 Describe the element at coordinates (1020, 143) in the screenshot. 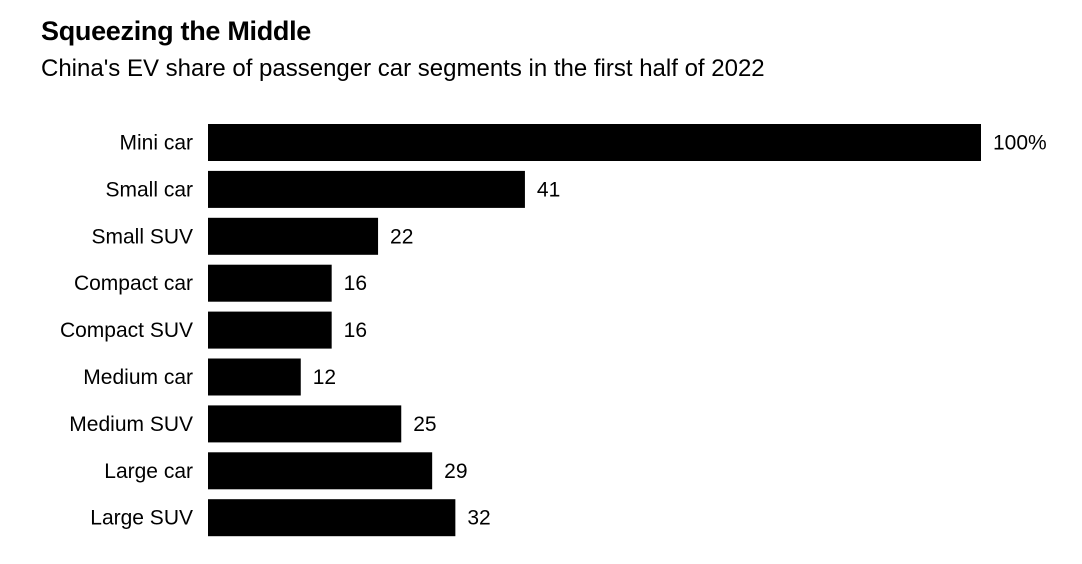

I see `value-label: 100%` at that location.